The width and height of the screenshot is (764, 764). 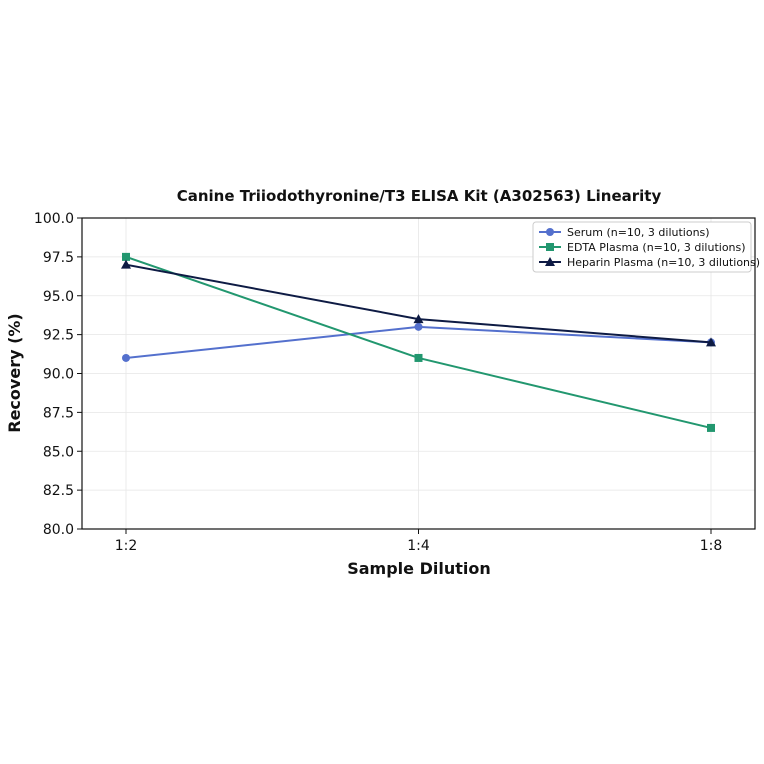 What do you see at coordinates (419, 568) in the screenshot?
I see `x-axis-label: Sample Dilution` at bounding box center [419, 568].